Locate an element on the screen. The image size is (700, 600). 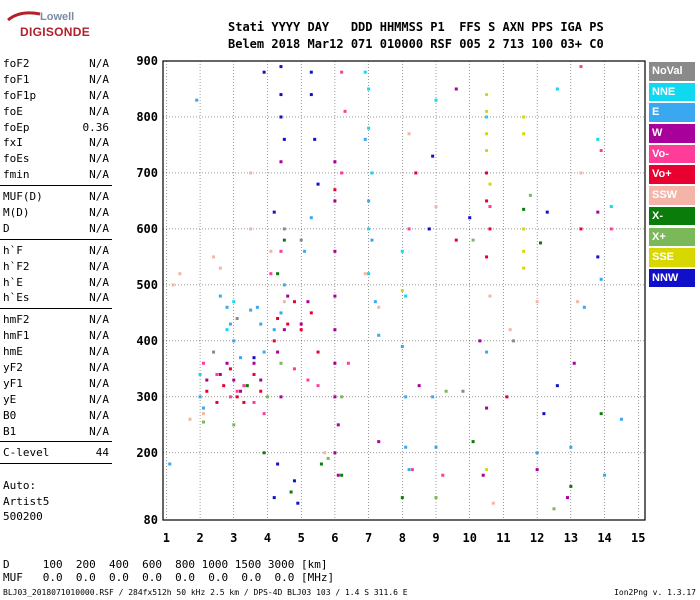
param-row: M(D) N/A is located at coordinates (56, 213).